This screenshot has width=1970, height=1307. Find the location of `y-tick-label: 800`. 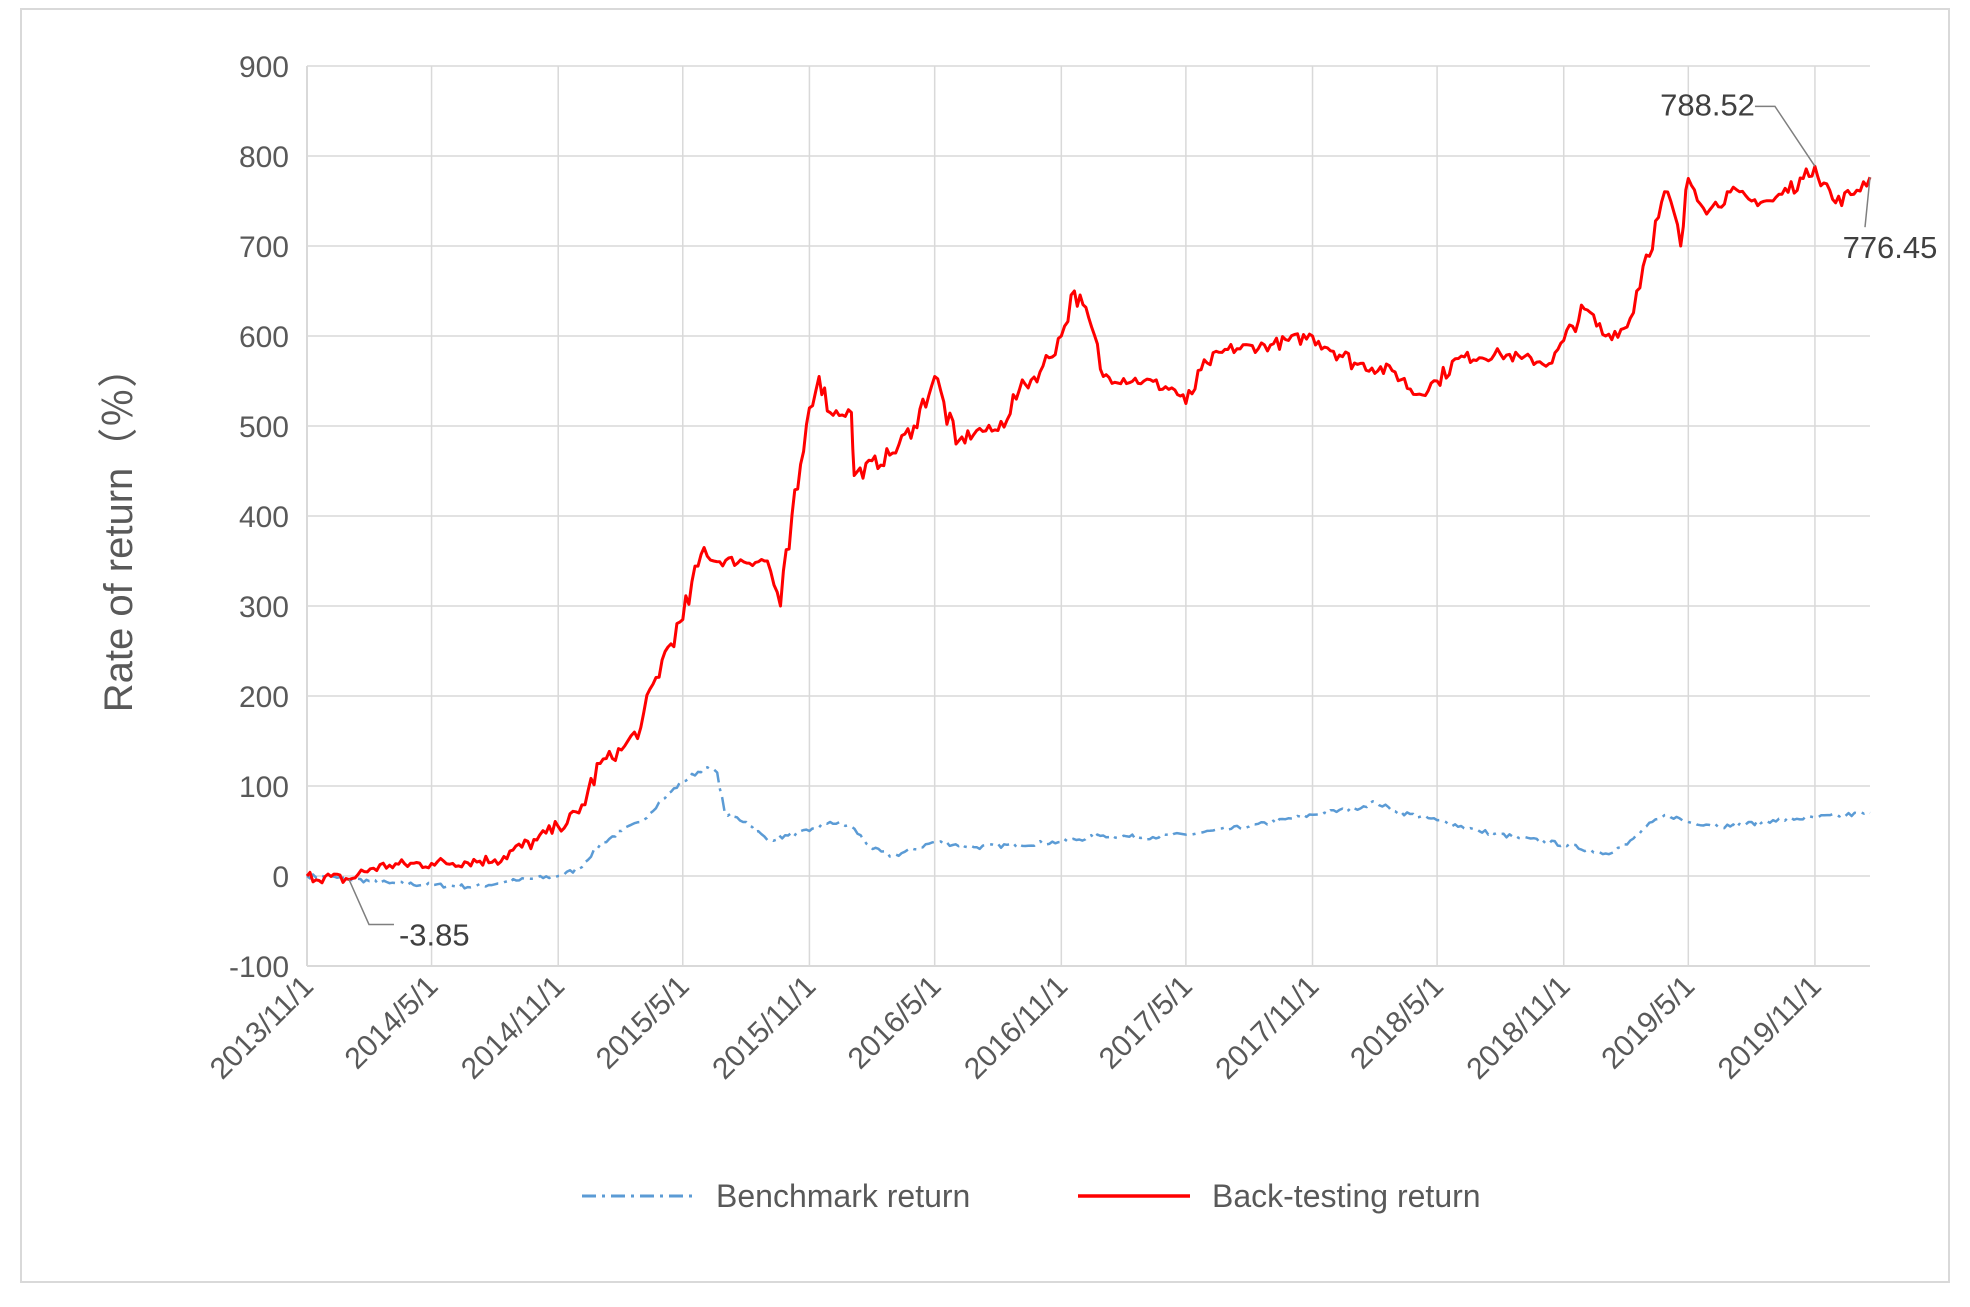

y-tick-label: 800 is located at coordinates (264, 157).